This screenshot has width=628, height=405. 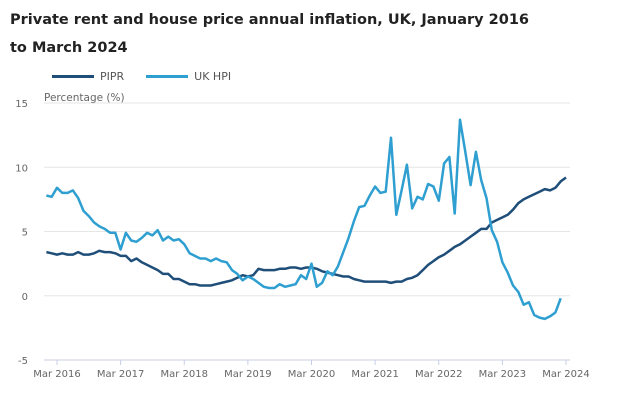 What do you see at coordinates (141, 76) in the screenshot?
I see `legend: PIPR UK HPI` at bounding box center [141, 76].